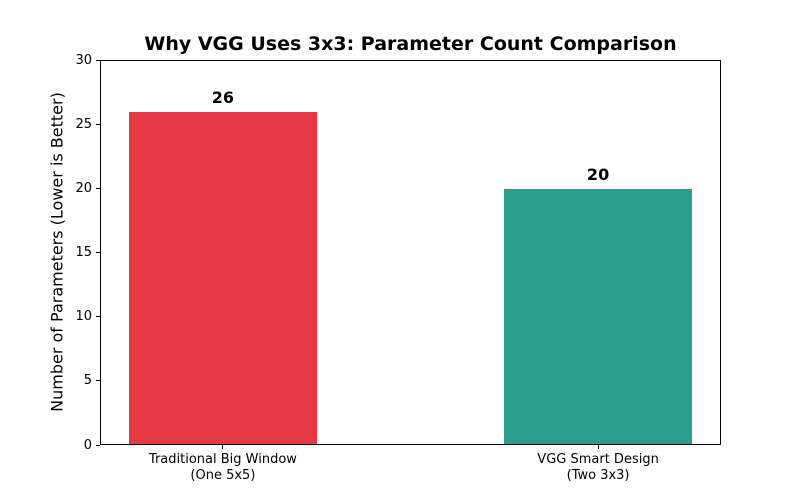 The image size is (800, 500). I want to click on y-tick-label: 5, so click(87, 381).